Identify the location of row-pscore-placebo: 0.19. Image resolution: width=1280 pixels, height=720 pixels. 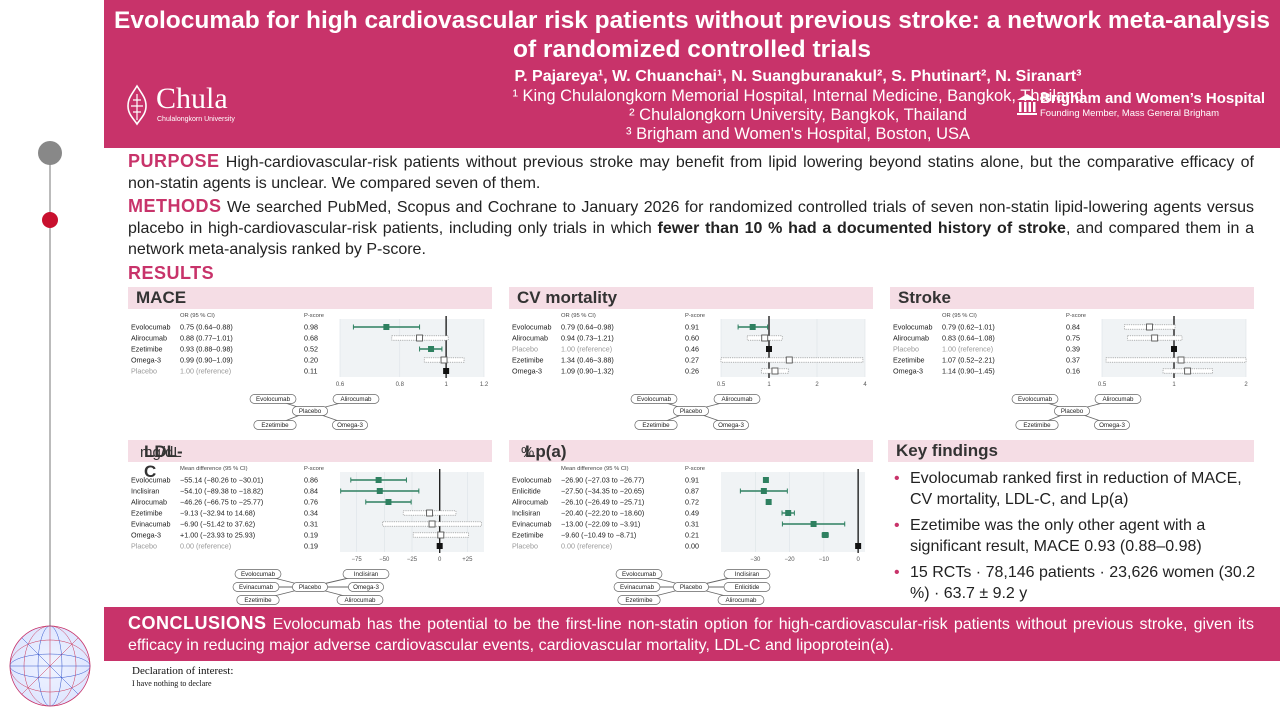
(311, 546).